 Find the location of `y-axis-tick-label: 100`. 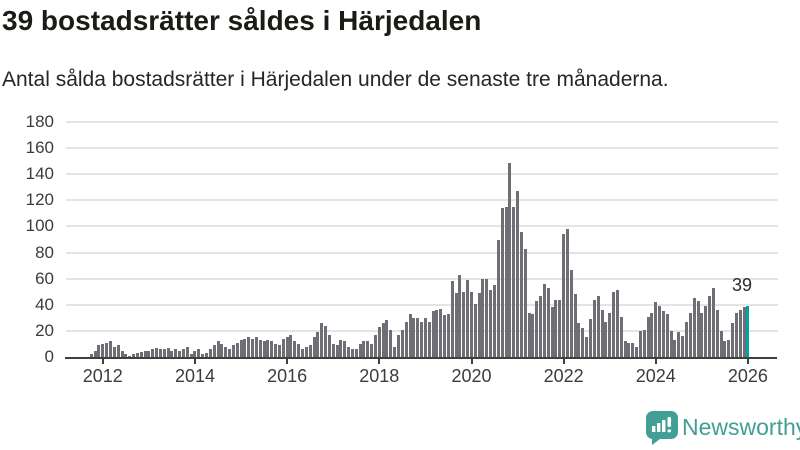

y-axis-tick-label: 100 is located at coordinates (39, 226).